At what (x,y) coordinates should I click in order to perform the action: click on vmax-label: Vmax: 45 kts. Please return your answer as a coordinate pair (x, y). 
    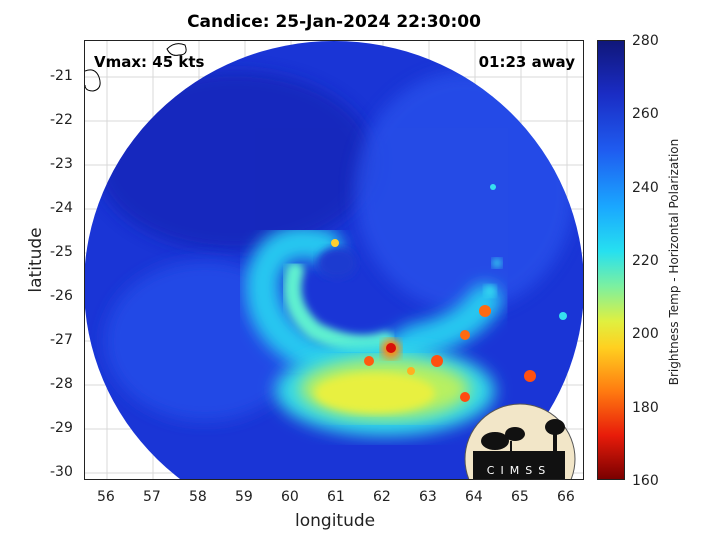
    Looking at the image, I should click on (149, 62).